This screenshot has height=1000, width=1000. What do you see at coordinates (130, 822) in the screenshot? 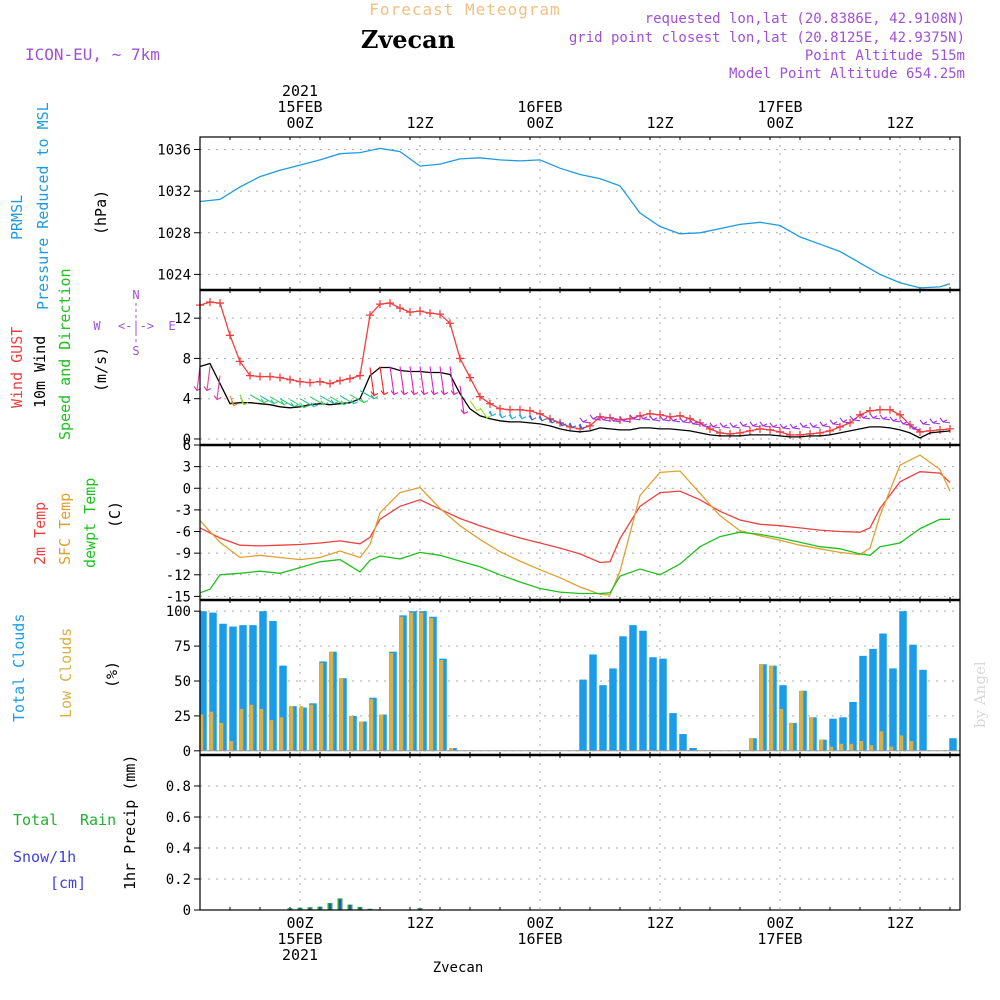
I see `precip-unit: 1hr Precip (mm)` at bounding box center [130, 822].